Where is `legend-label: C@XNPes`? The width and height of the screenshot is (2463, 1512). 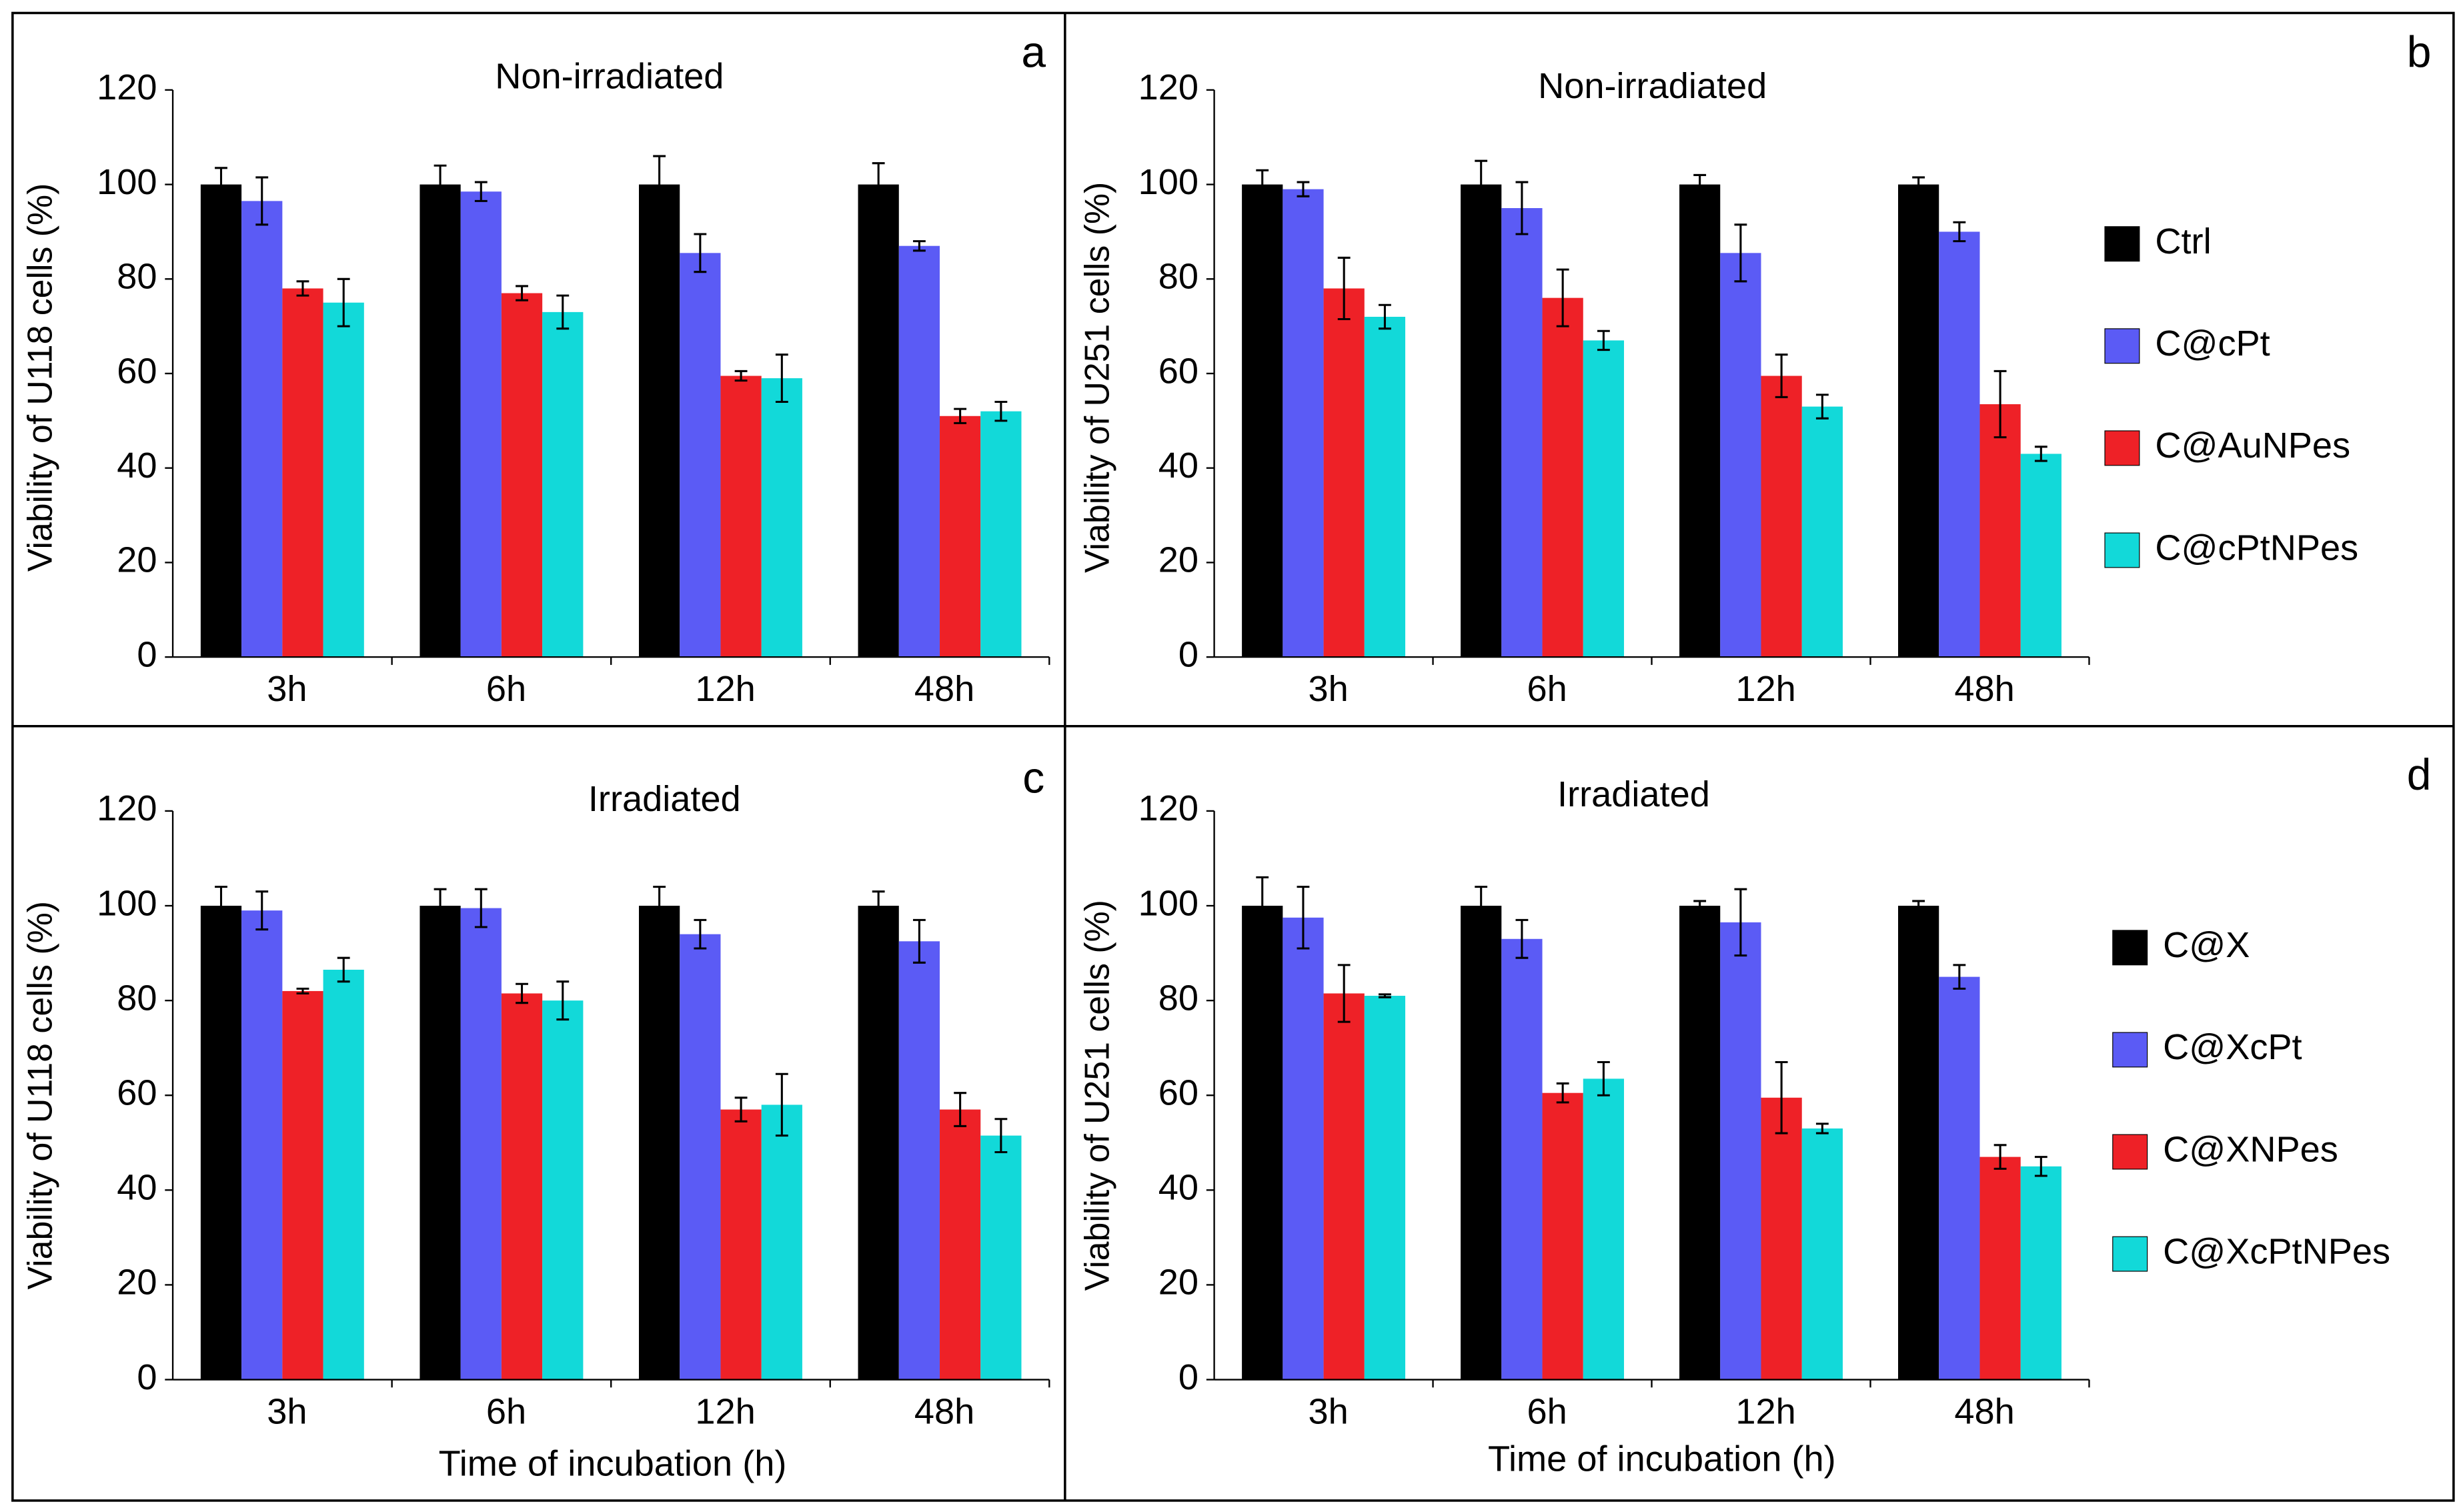 legend-label: C@XNPes is located at coordinates (2250, 1149).